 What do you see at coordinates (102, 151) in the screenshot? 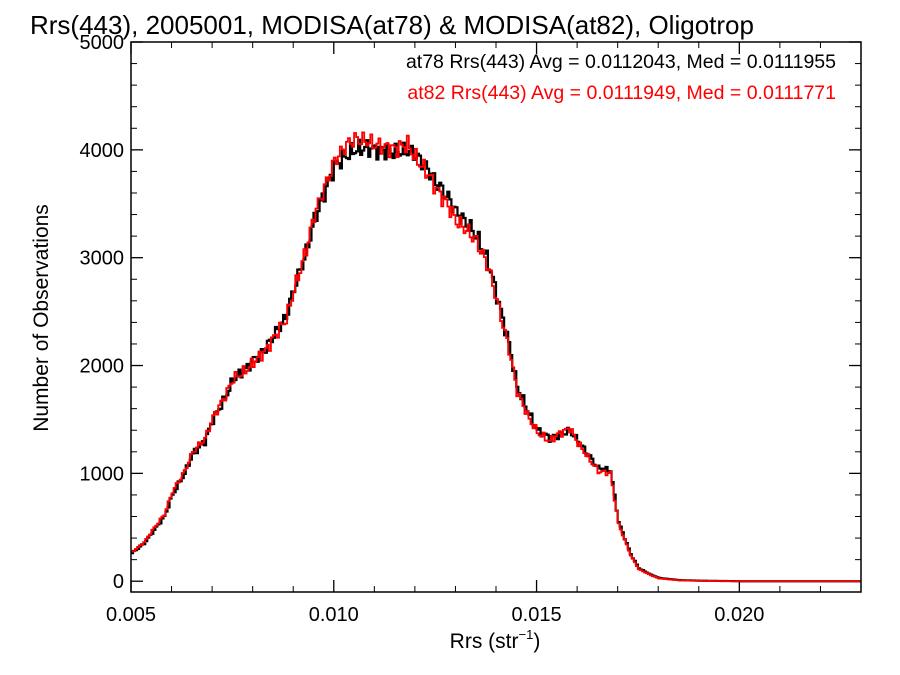
I see `y-tick-label: 4000` at bounding box center [102, 151].